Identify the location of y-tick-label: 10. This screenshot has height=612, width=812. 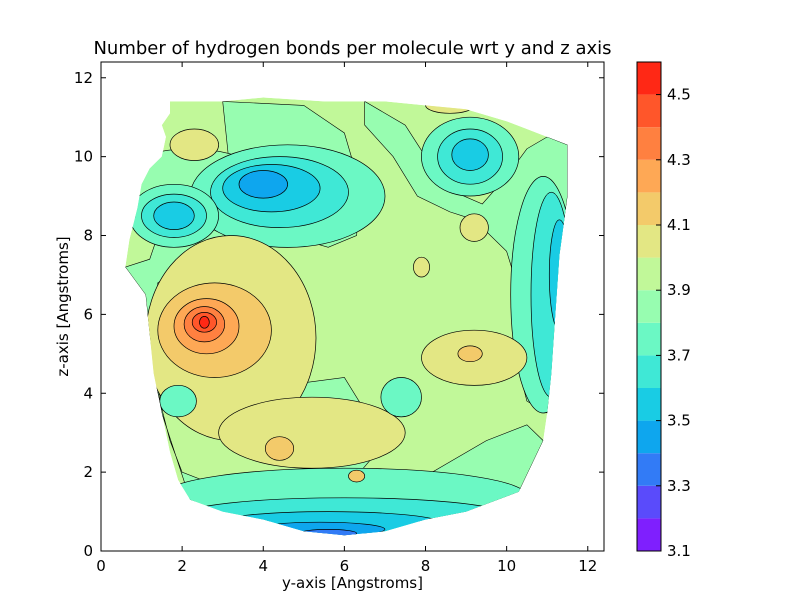
(83, 157).